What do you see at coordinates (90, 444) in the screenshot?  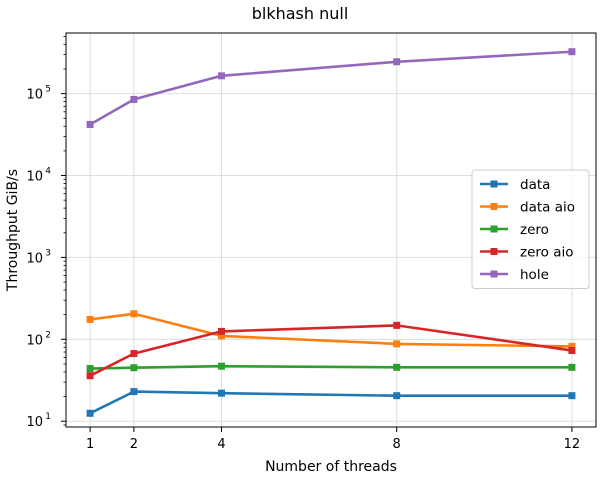 I see `x-tick-label: 1` at bounding box center [90, 444].